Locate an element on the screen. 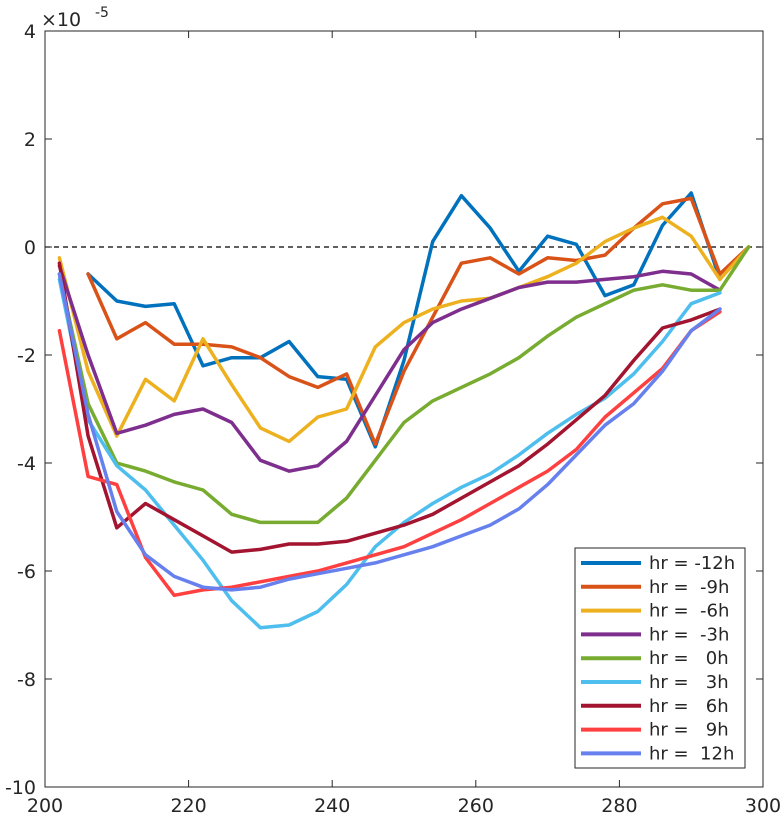 Image resolution: width=784 pixels, height=819 pixels. legend-label-1: hr = -9h is located at coordinates (689, 587).